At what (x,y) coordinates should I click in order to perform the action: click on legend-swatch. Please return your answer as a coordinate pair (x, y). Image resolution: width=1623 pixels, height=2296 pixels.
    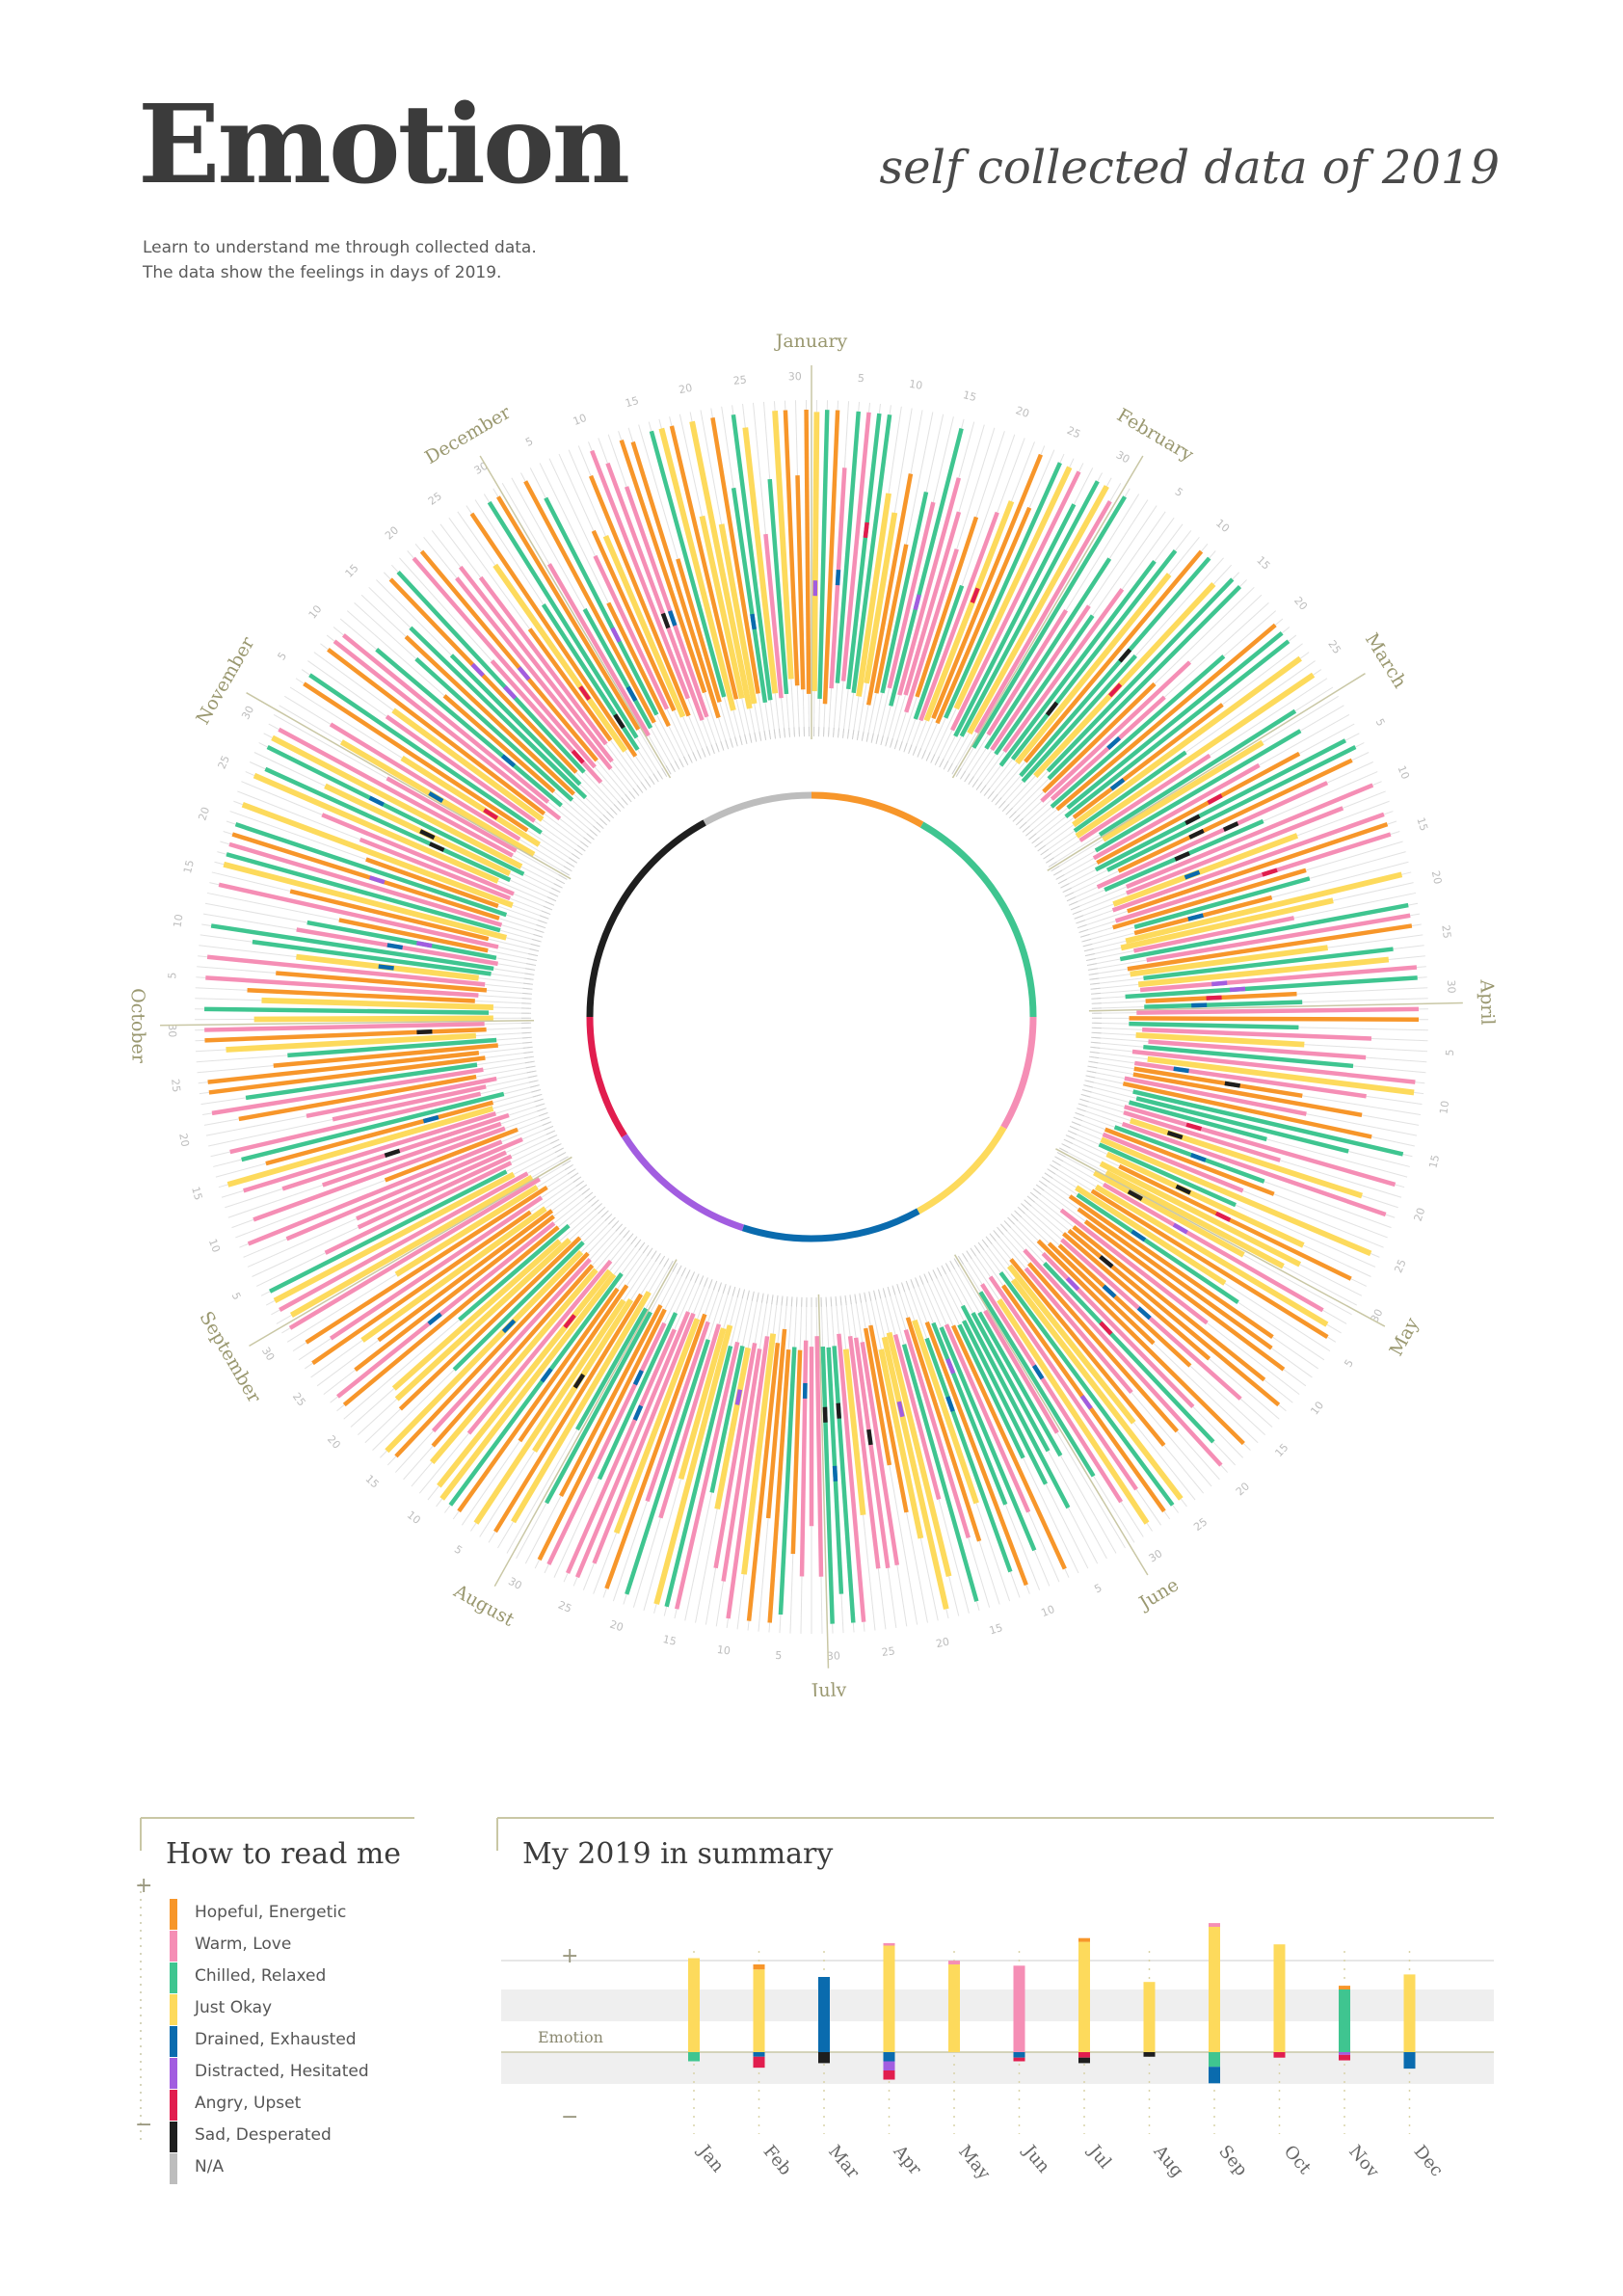
    Looking at the image, I should click on (173, 1977).